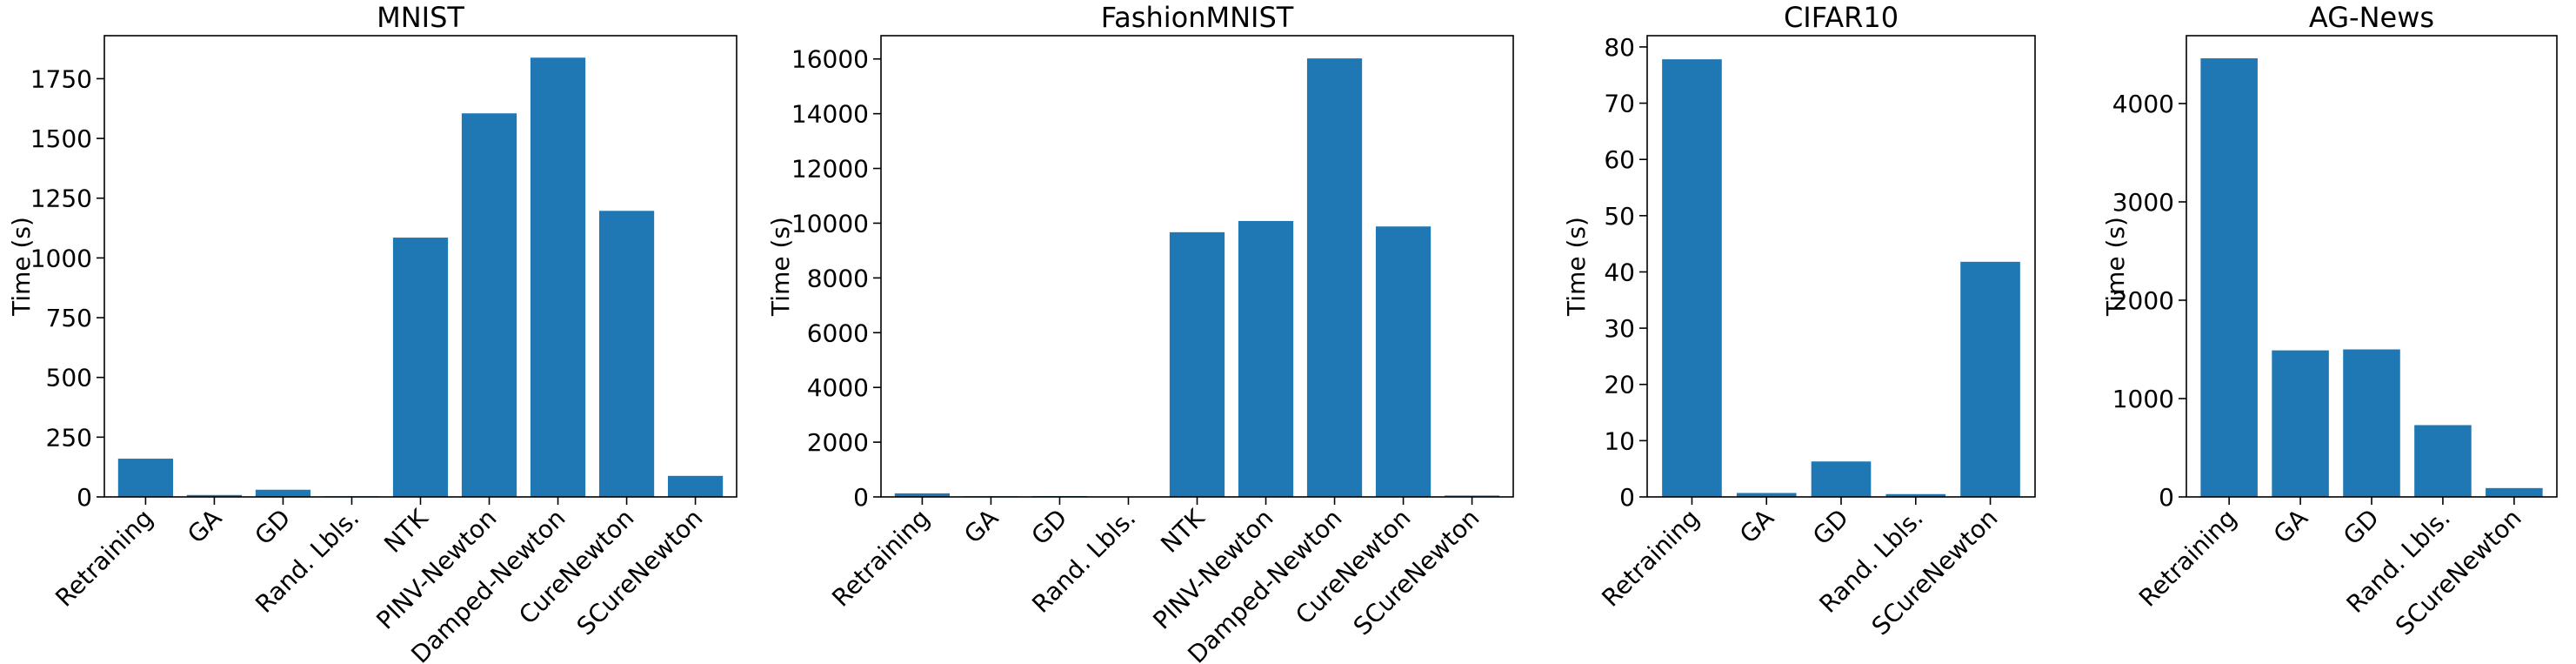  Describe the element at coordinates (1842, 17) in the screenshot. I see `chart-title: CIFAR10` at that location.